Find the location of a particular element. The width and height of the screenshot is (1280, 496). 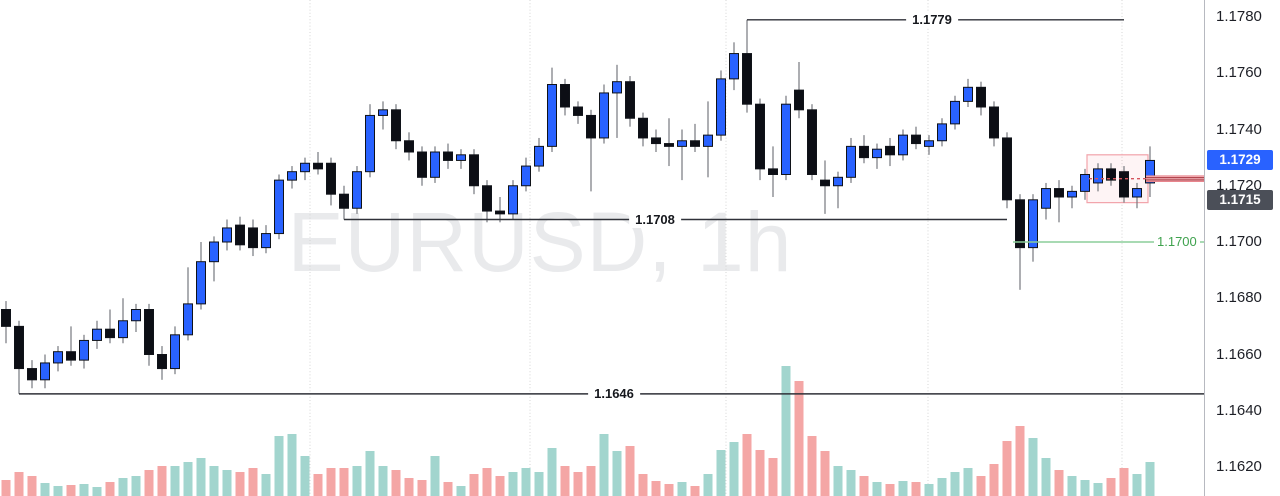

price-tick-label: 1.1720 is located at coordinates (1239, 185).